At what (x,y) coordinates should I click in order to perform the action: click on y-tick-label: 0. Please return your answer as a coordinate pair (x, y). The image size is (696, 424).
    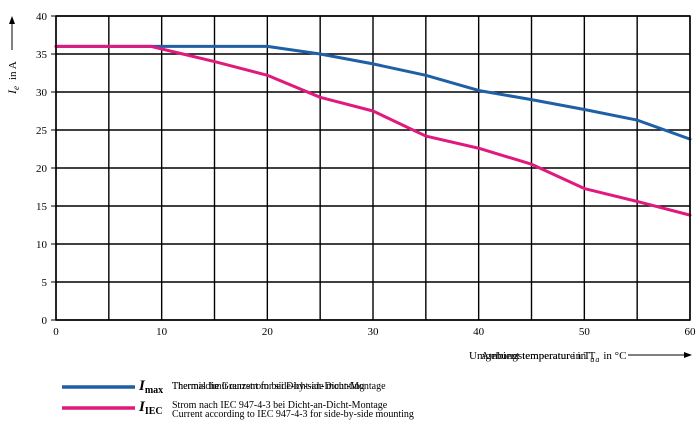
    Looking at the image, I should click on (45, 321).